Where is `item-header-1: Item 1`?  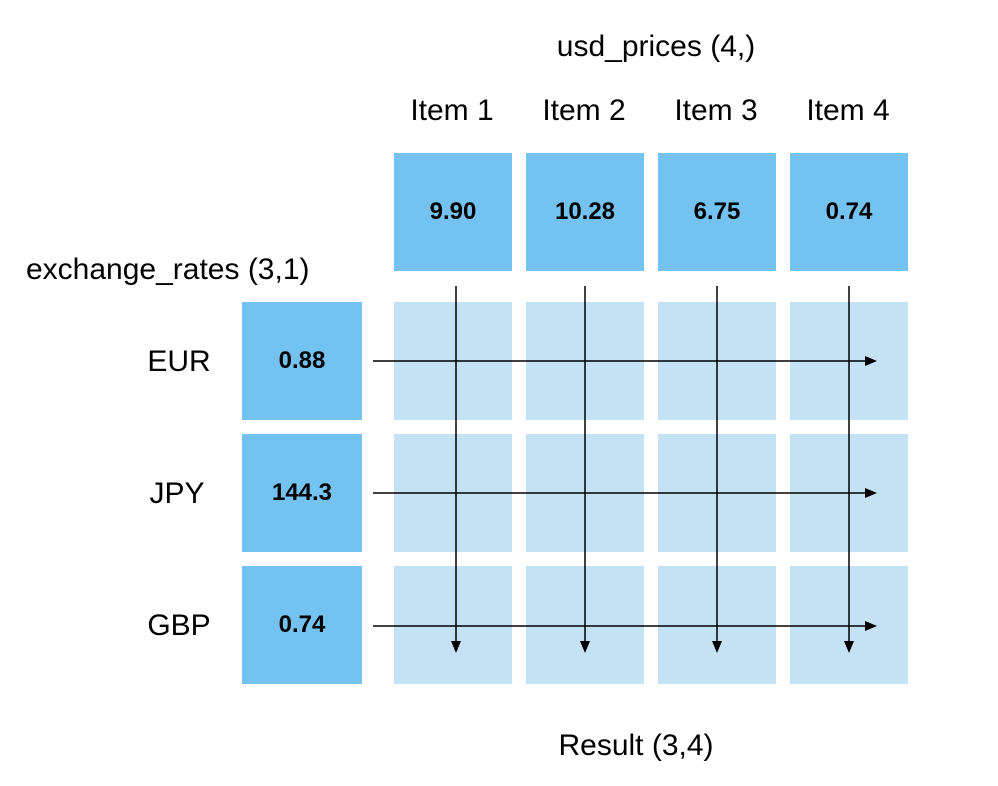
item-header-1: Item 1 is located at coordinates (452, 110).